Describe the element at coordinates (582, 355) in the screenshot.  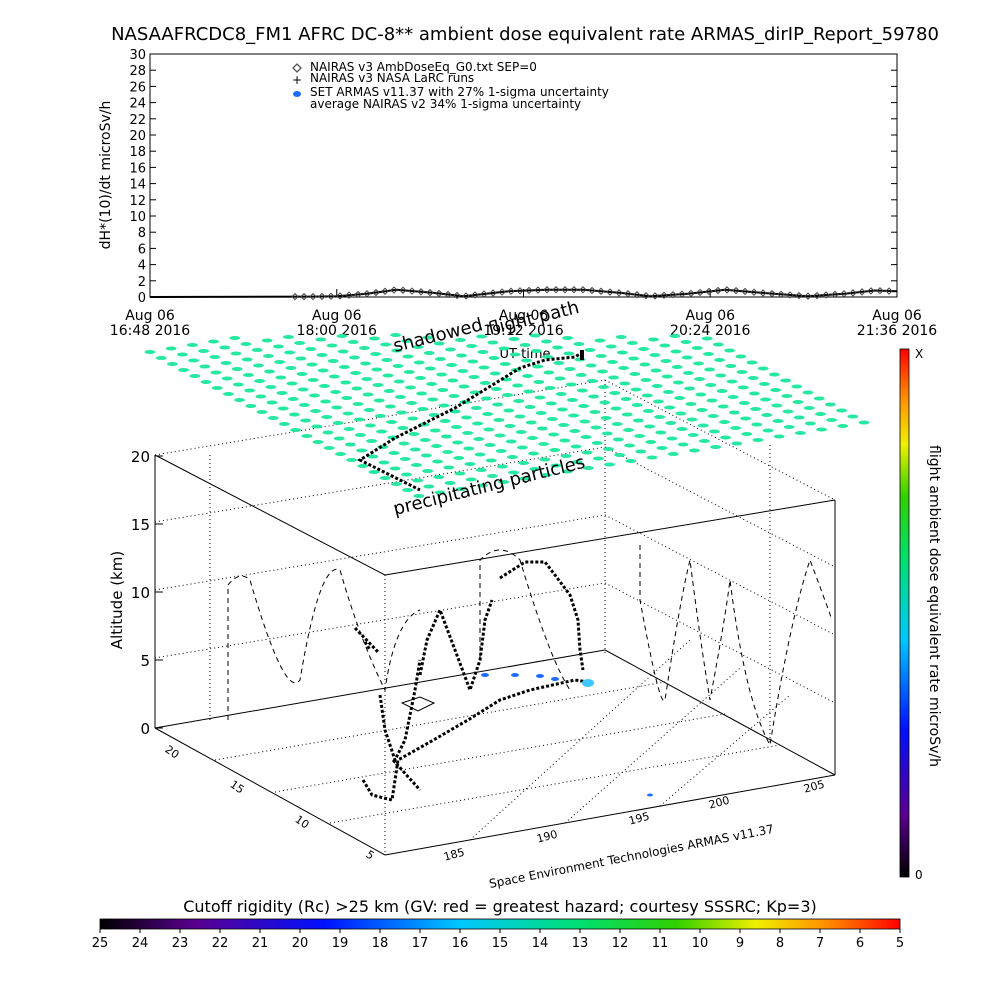
I see `flight-track-marker` at that location.